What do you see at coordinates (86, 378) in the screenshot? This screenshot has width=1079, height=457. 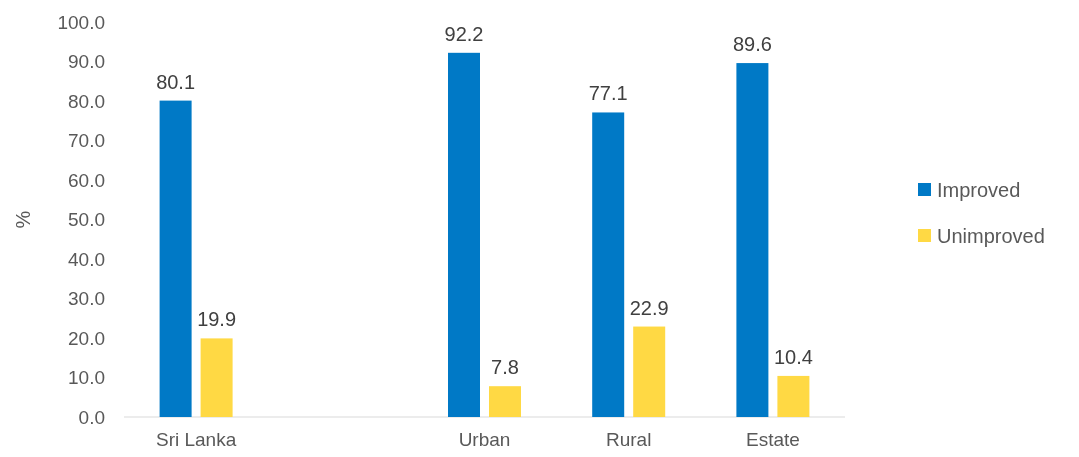 I see `y-tick-label: 10.0` at bounding box center [86, 378].